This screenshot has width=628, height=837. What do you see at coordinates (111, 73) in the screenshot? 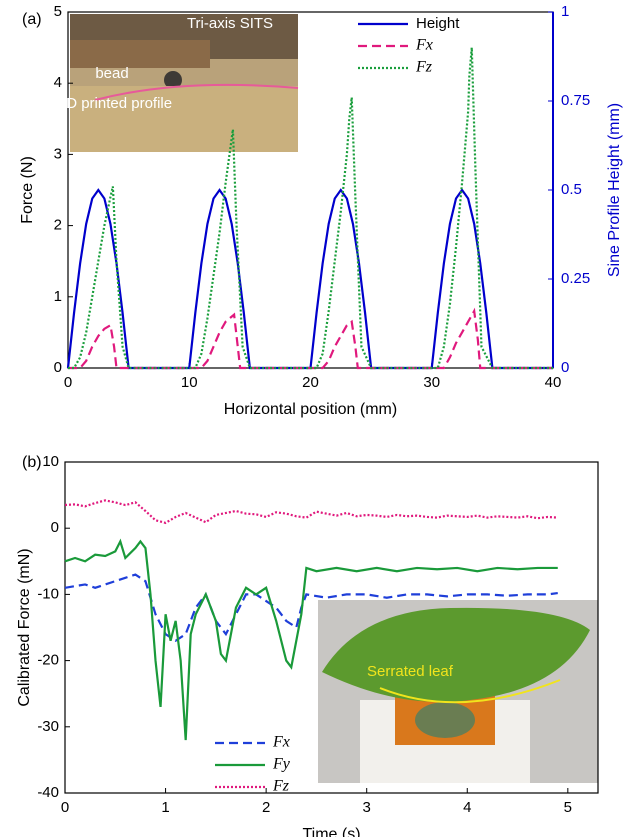
I see `inset-annotation: bead` at bounding box center [111, 73].